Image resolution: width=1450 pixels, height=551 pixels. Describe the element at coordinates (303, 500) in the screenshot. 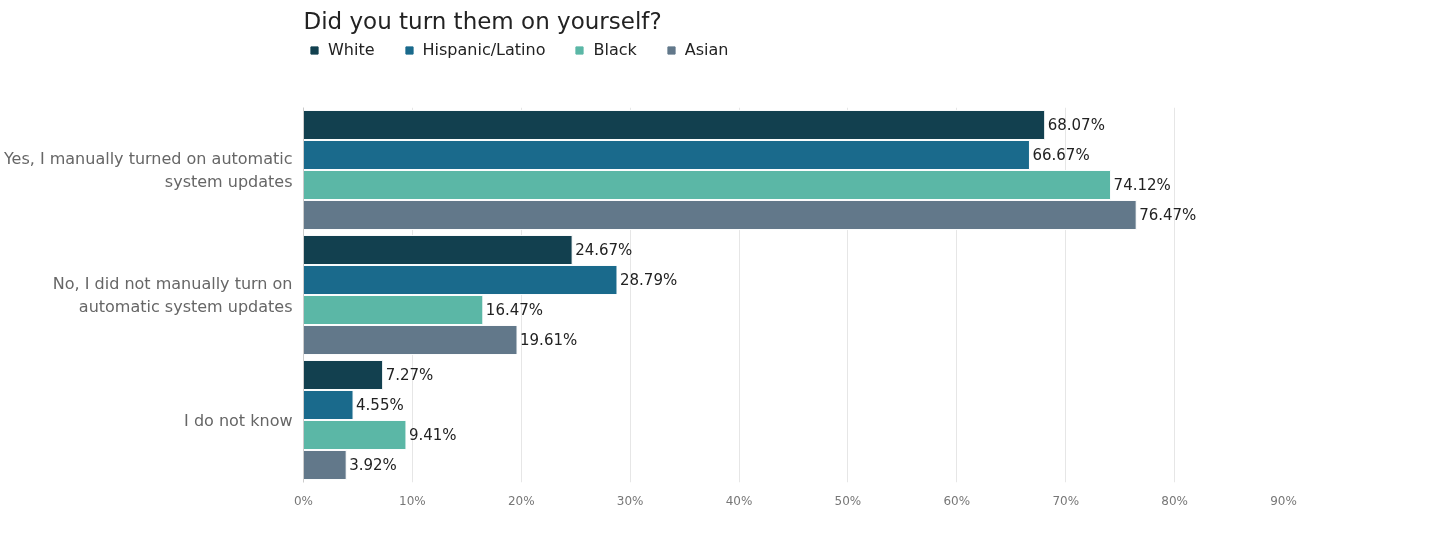

I see `x-tick-label: 0%` at that location.